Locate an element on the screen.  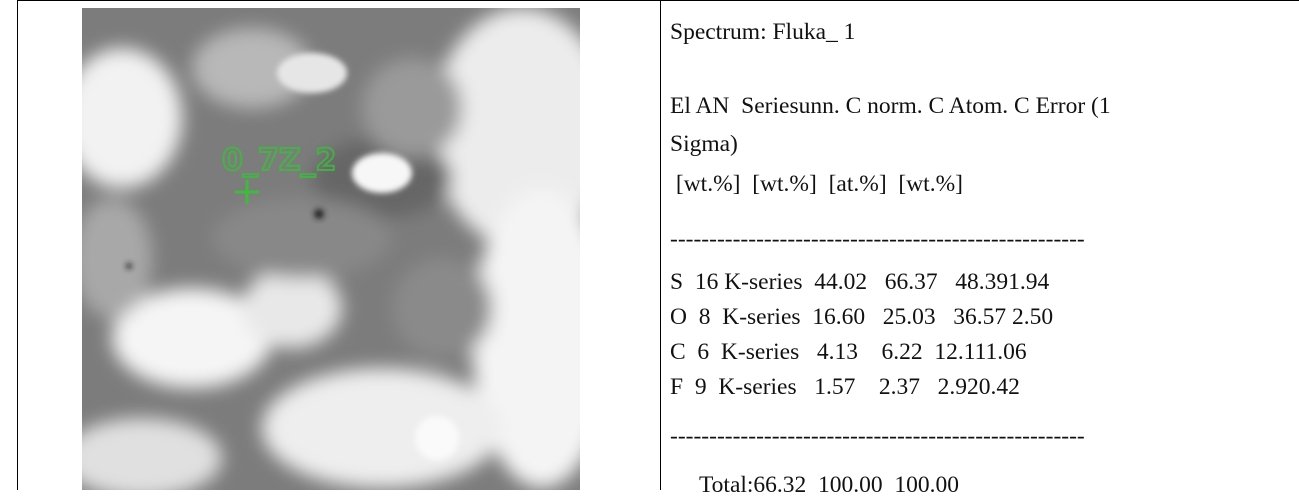
header-line: [wt.%] [wt.%] [at.%] [wt.%] is located at coordinates (816, 184).